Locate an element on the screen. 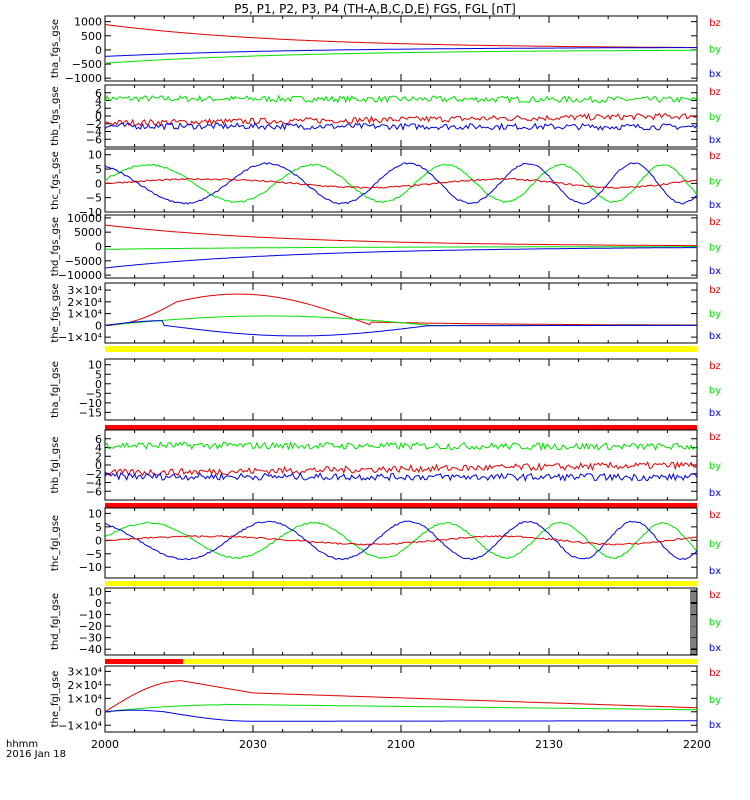  legend-bx-0: bx is located at coordinates (715, 74).